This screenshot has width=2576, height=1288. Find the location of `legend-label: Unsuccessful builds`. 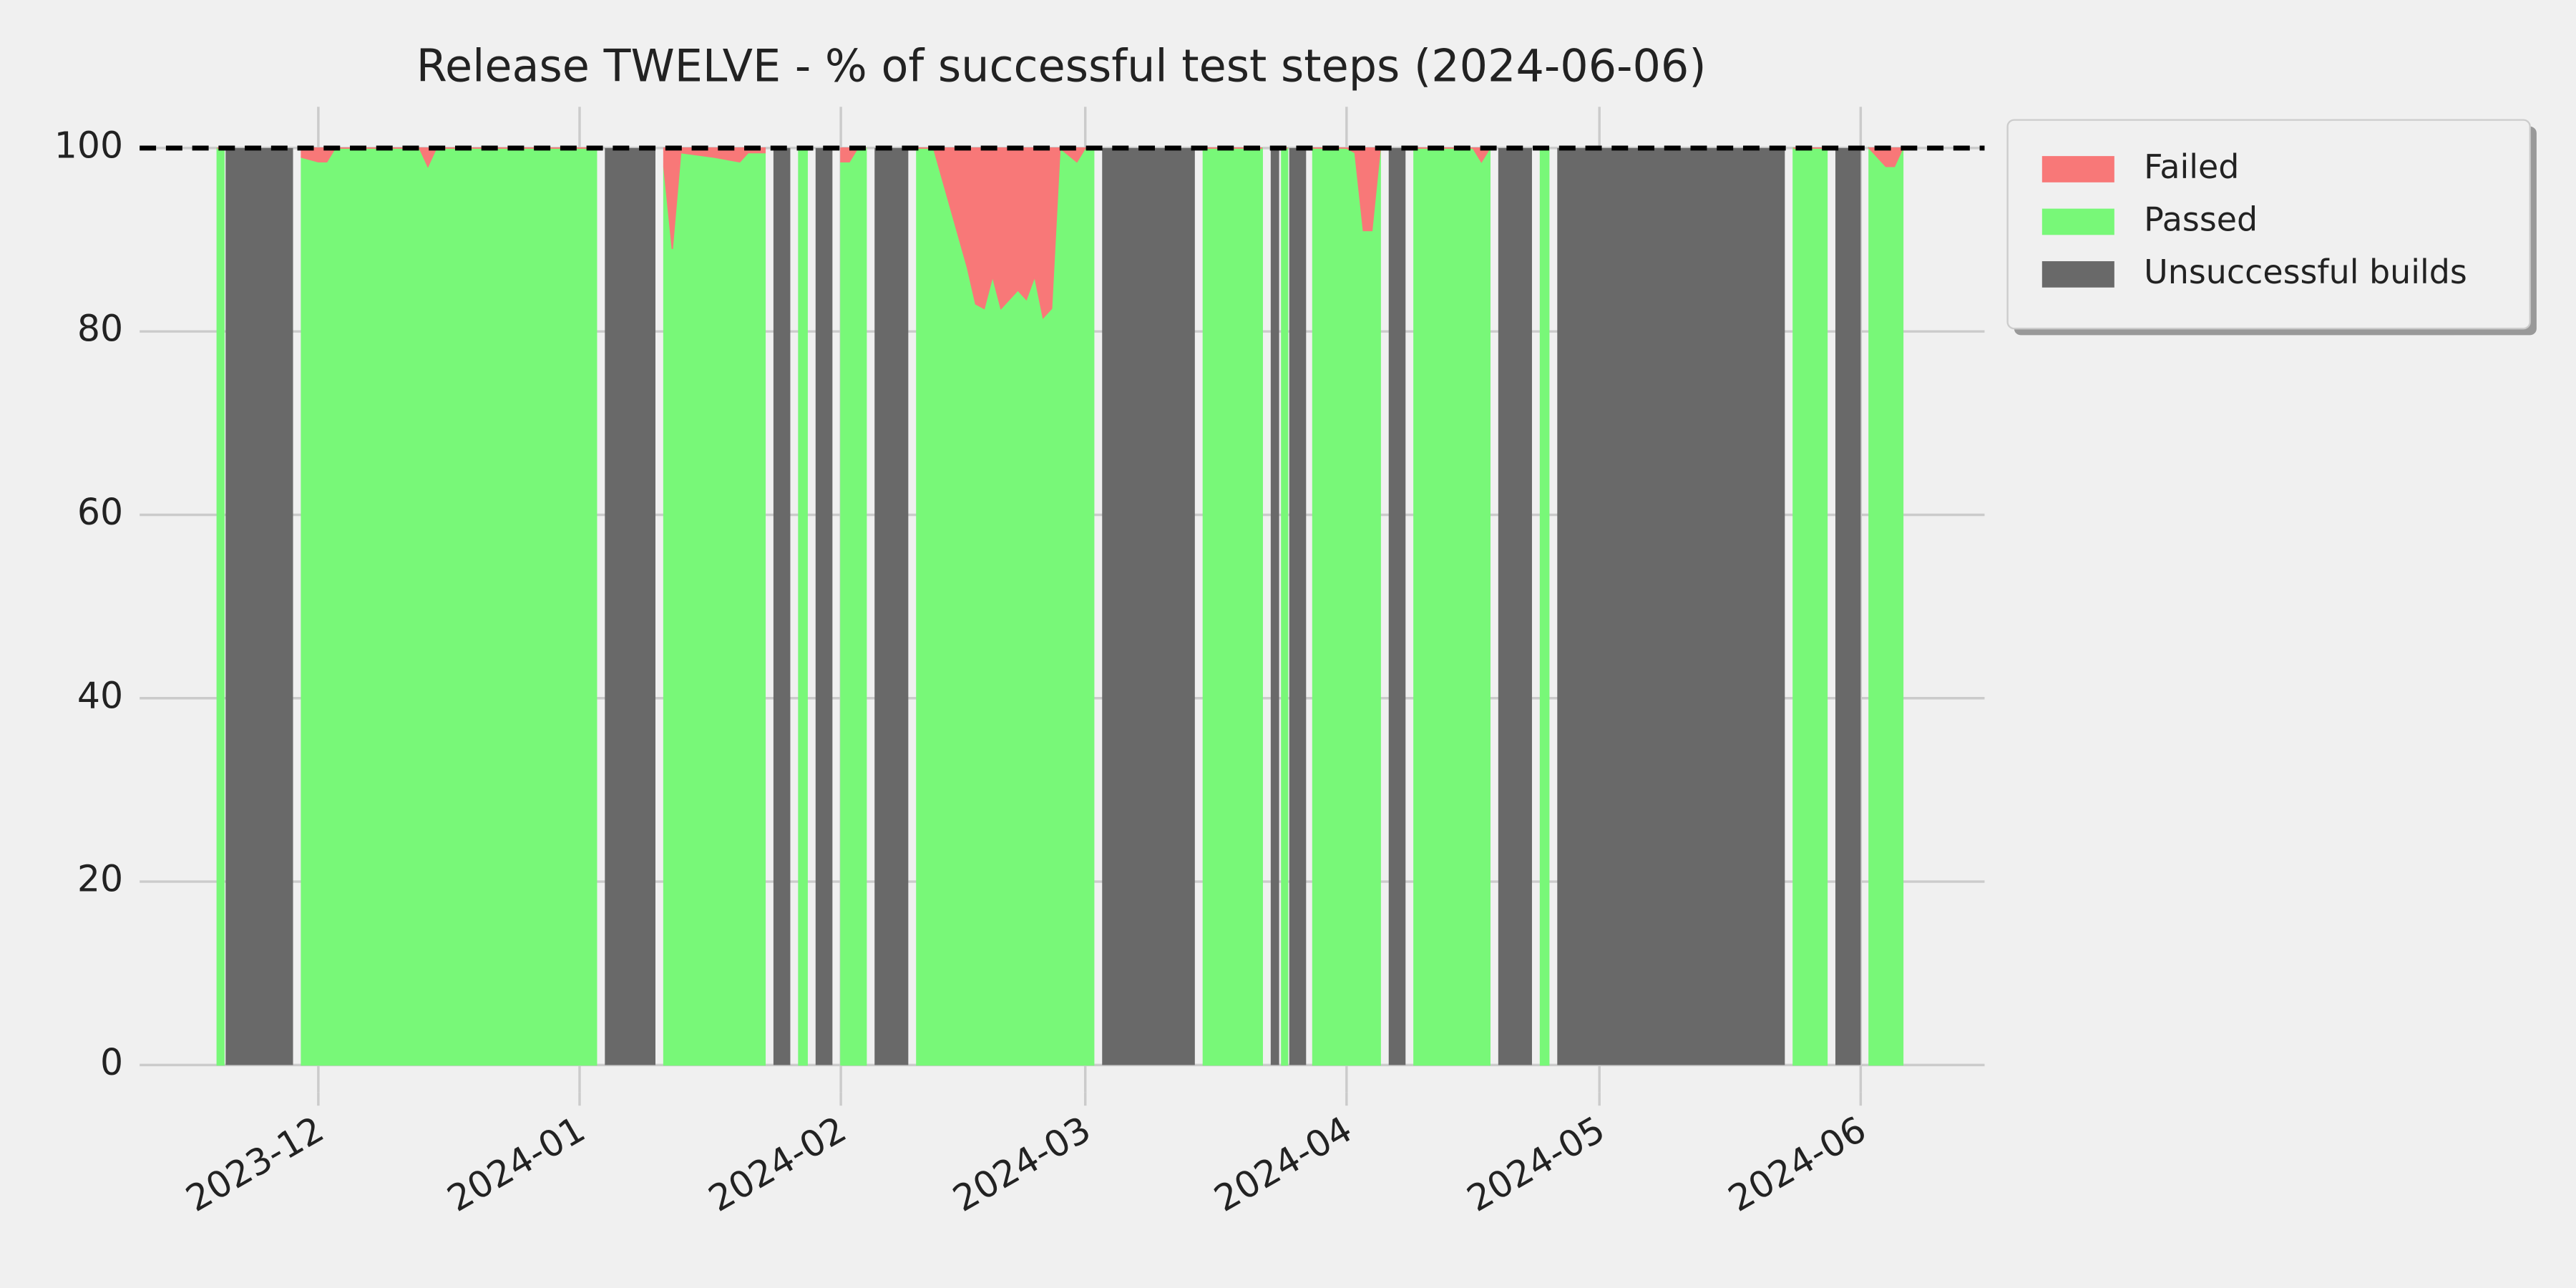

legend-label: Unsuccessful builds is located at coordinates (2305, 272).